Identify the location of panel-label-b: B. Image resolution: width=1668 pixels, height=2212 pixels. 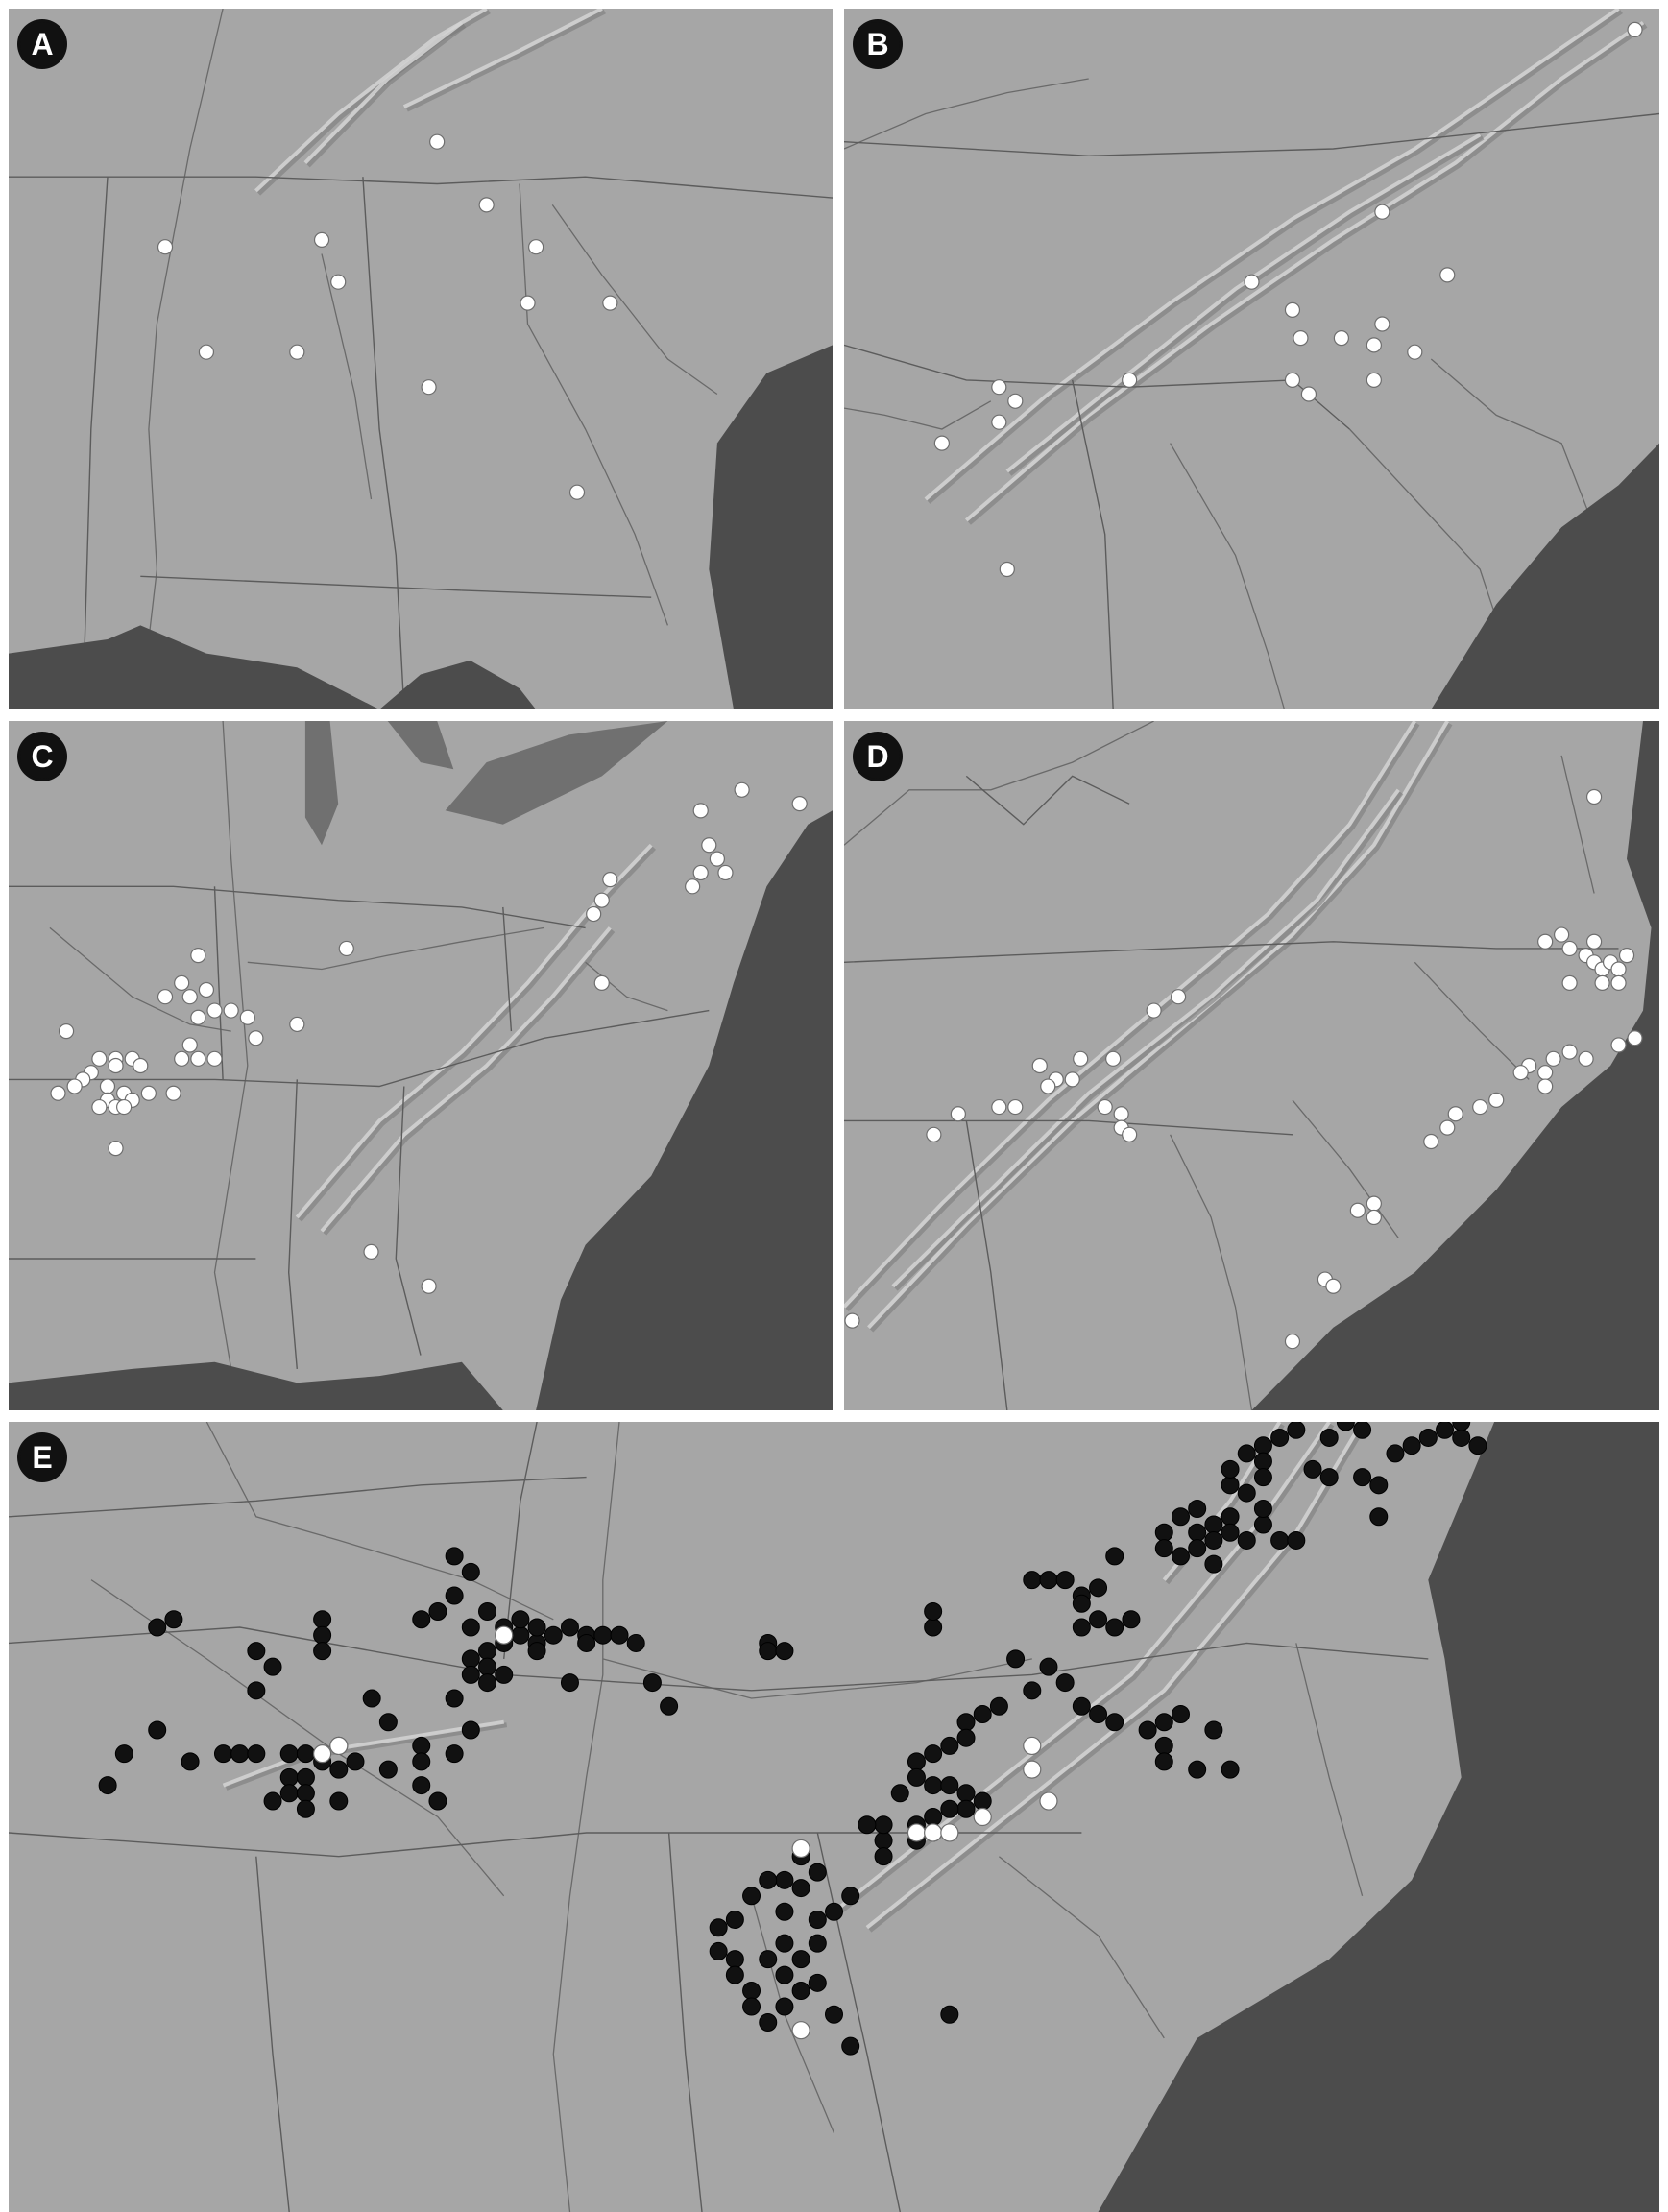
(878, 44).